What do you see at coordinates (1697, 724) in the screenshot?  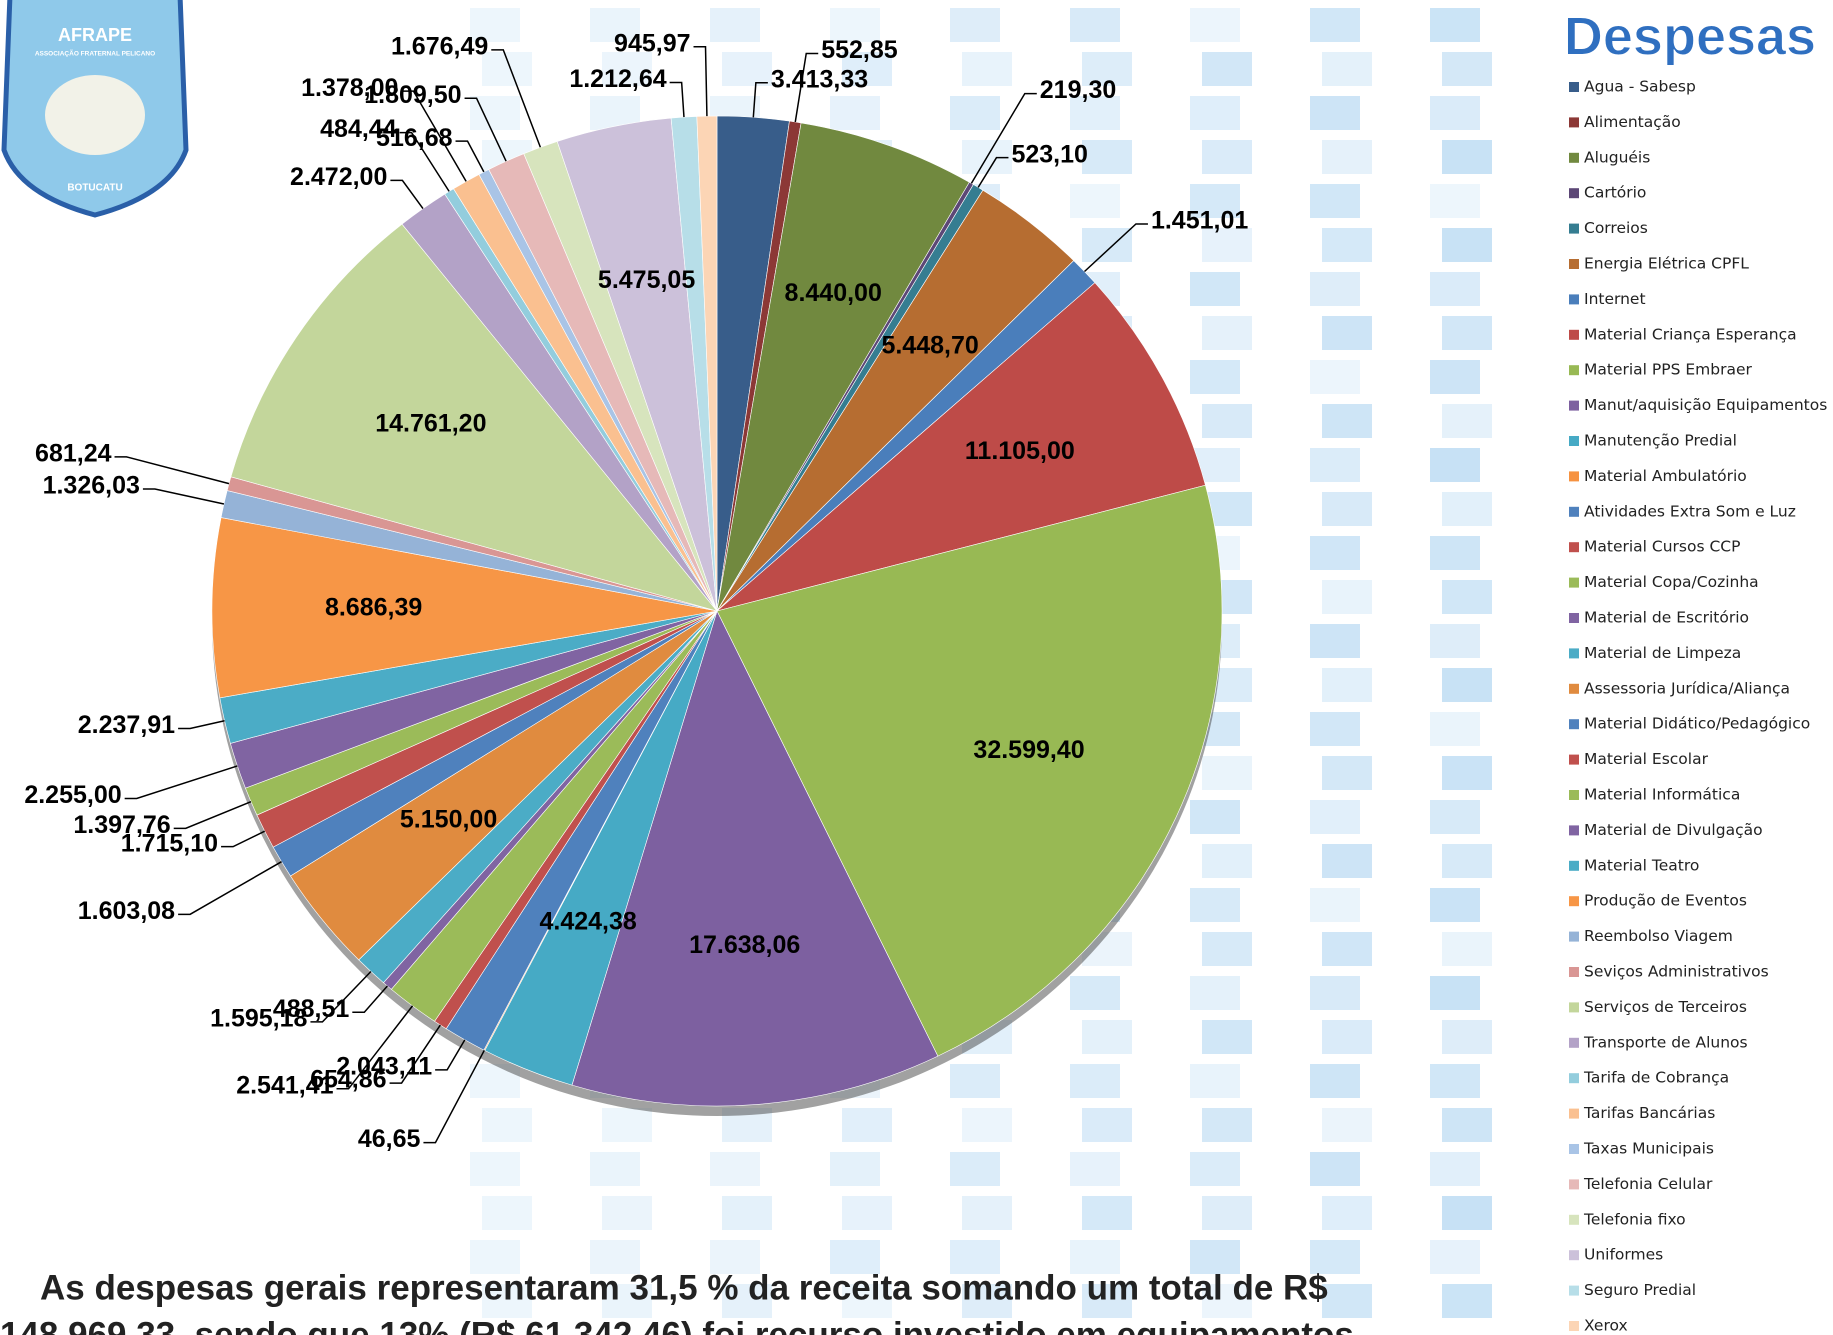 I see `legend-label: Material Didático/Pedagógico` at bounding box center [1697, 724].